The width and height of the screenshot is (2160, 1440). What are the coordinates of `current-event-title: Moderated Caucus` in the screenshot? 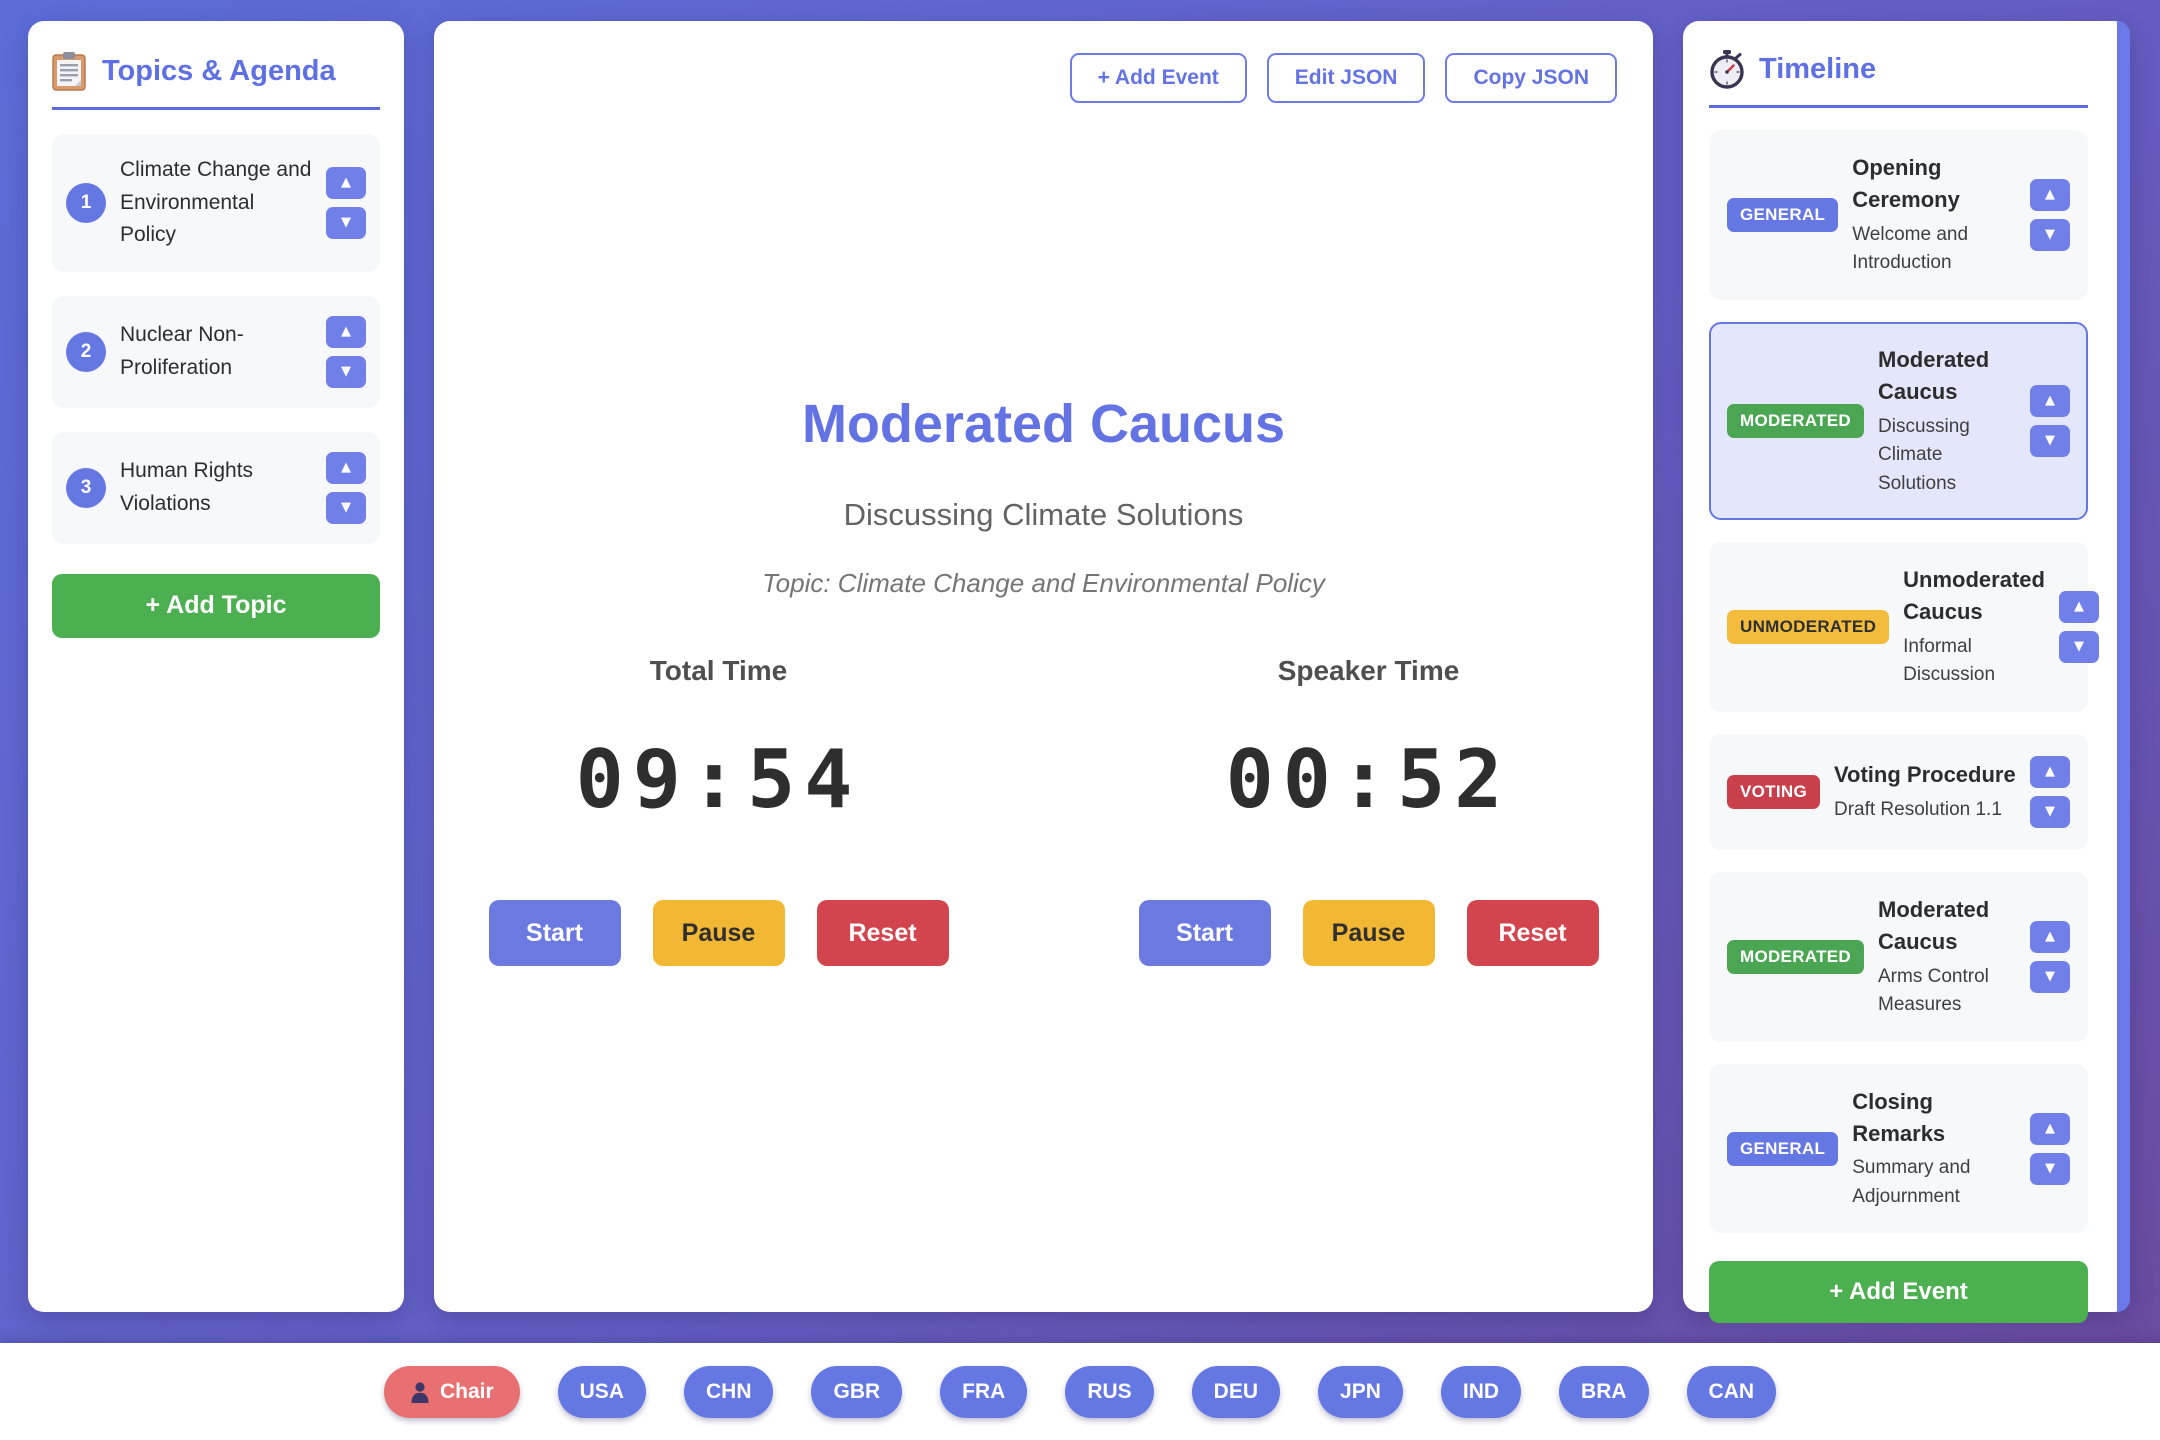 It's located at (1043, 424).